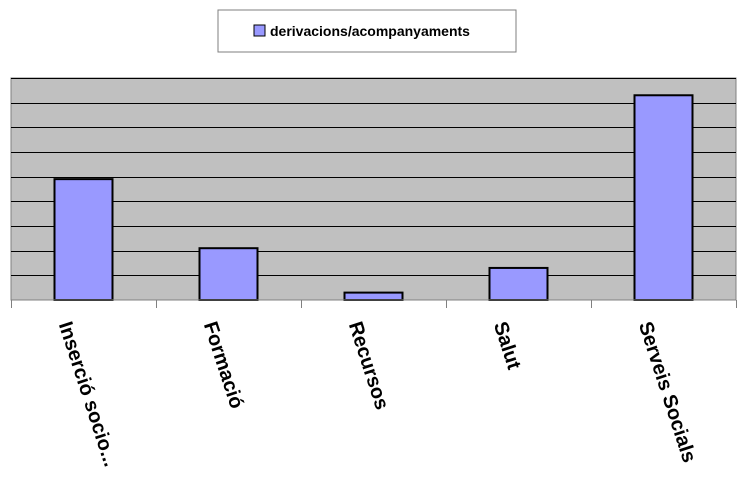 This screenshot has height=503, width=737. What do you see at coordinates (259, 30) in the screenshot?
I see `legend-swatch` at bounding box center [259, 30].